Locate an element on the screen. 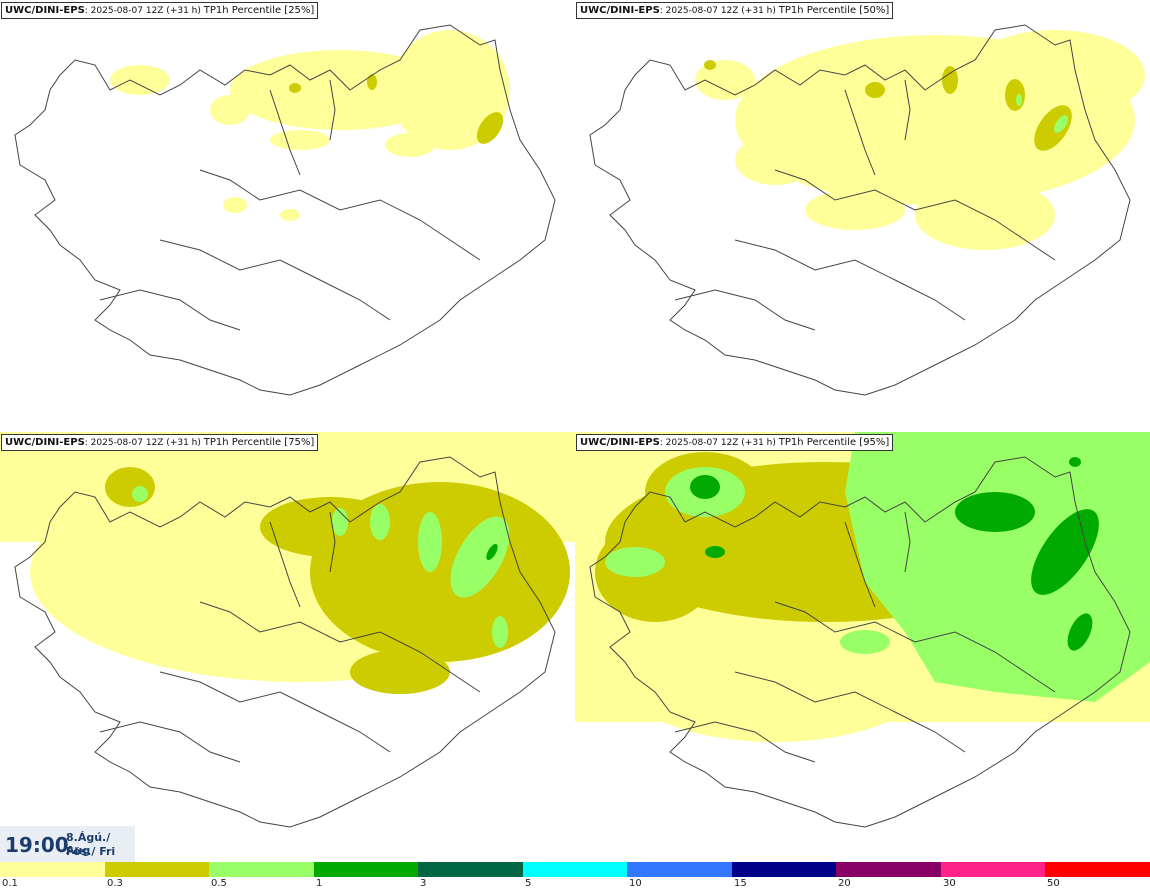 This screenshot has height=891, width=1150. legend-label: 30 is located at coordinates (949, 883).